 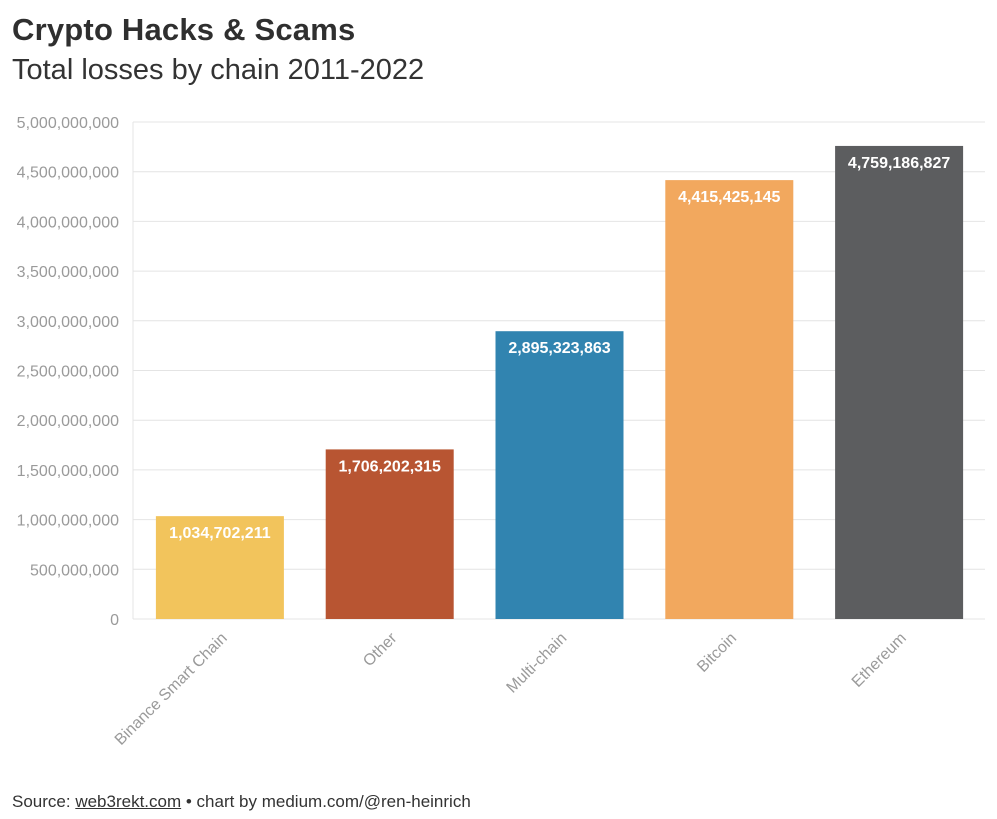 I want to click on source-prefix: Source:, so click(x=44, y=801).